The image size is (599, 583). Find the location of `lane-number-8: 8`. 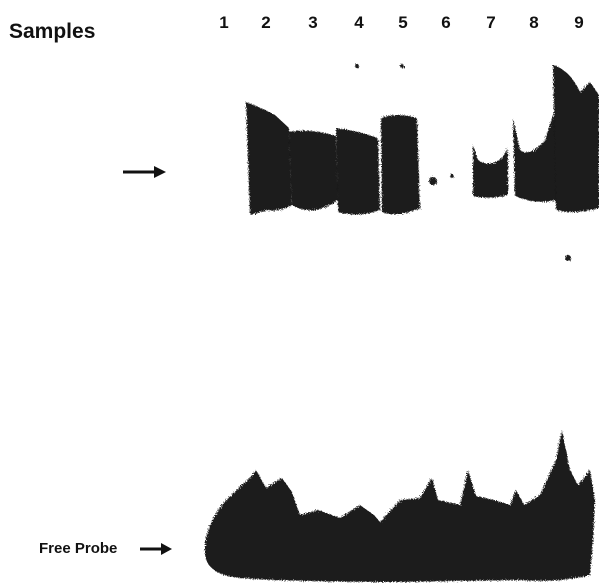

lane-number-8: 8 is located at coordinates (534, 22).